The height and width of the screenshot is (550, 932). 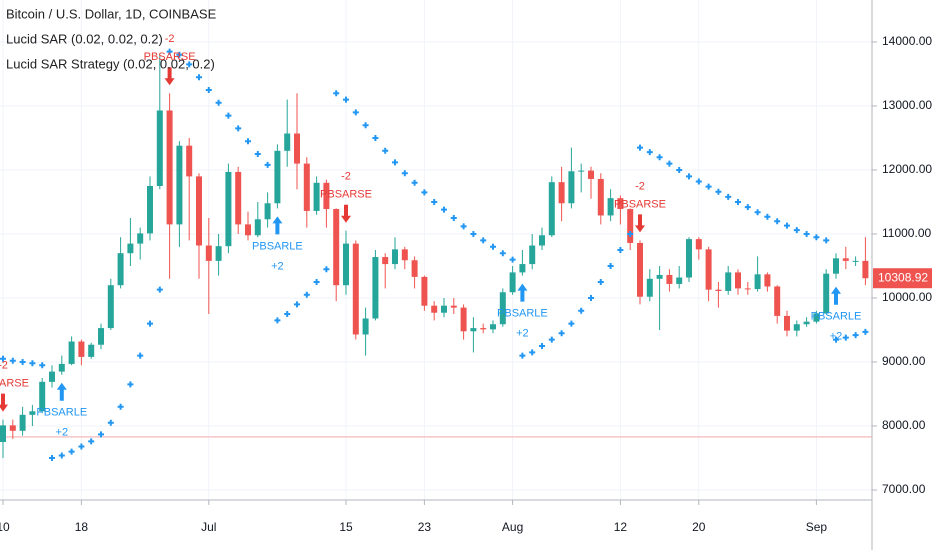 What do you see at coordinates (904, 361) in the screenshot?
I see `y-tick-label: 9000.00` at bounding box center [904, 361].